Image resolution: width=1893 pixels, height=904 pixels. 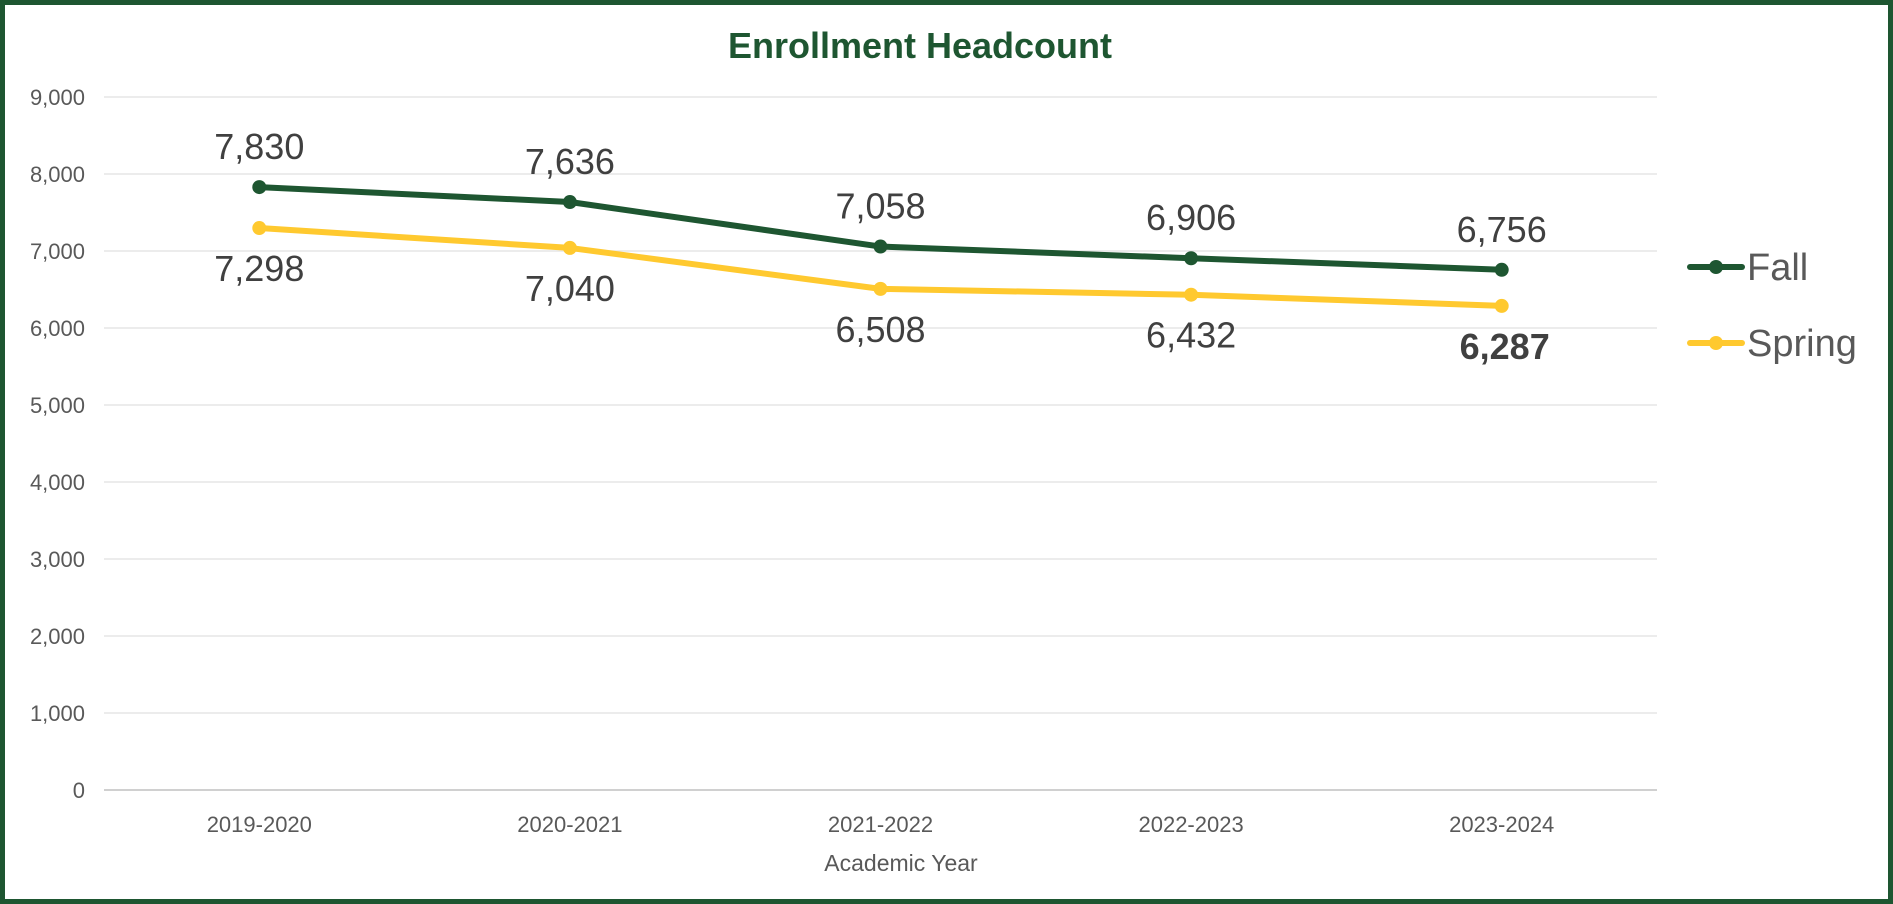 What do you see at coordinates (1190, 824) in the screenshot?
I see `x-tick-label: 2022-2023` at bounding box center [1190, 824].